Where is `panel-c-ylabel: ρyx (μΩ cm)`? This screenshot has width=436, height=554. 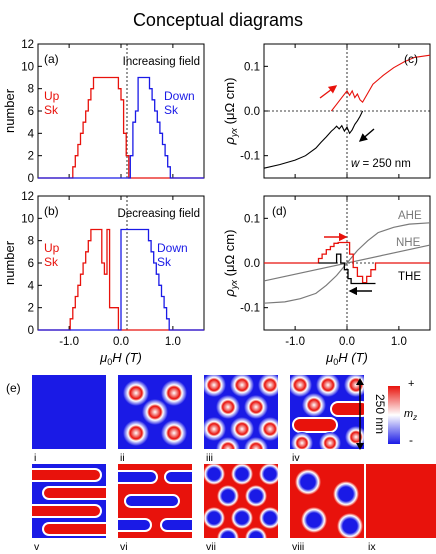
panel-c-ylabel: ρyx (μΩ cm) is located at coordinates (230, 112).